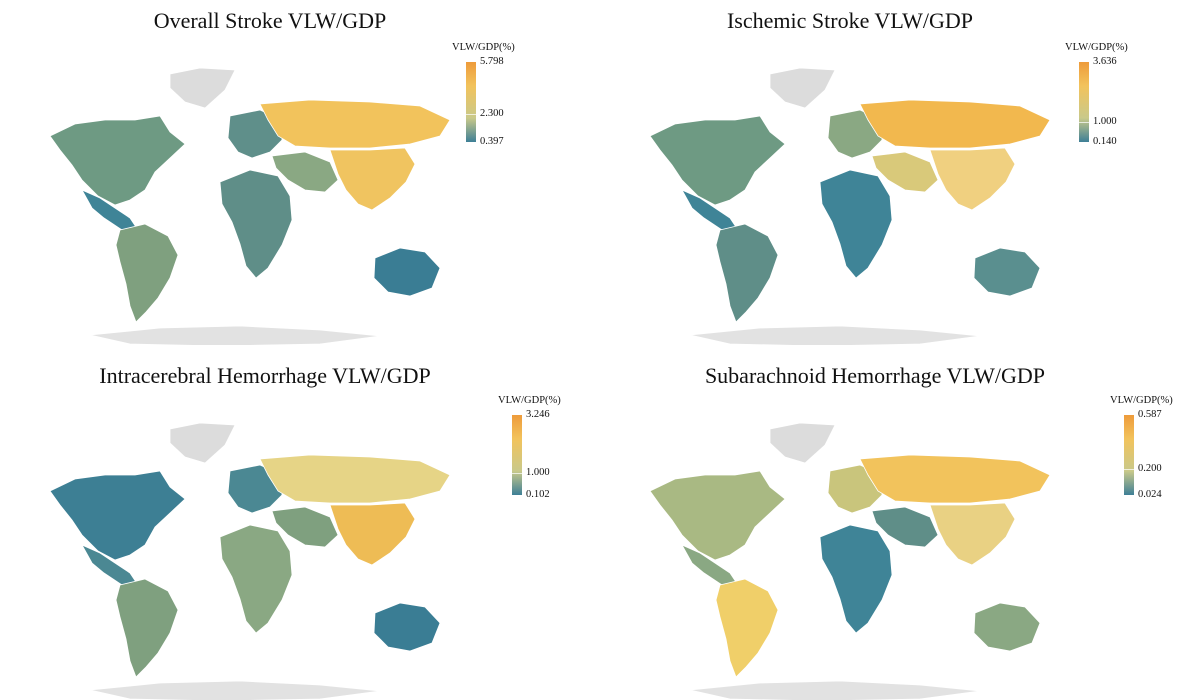 This screenshot has height=700, width=1200. Describe the element at coordinates (875, 375) in the screenshot. I see `map-title: Subarachnoid Hemorrhage VLW/GDP` at that location.